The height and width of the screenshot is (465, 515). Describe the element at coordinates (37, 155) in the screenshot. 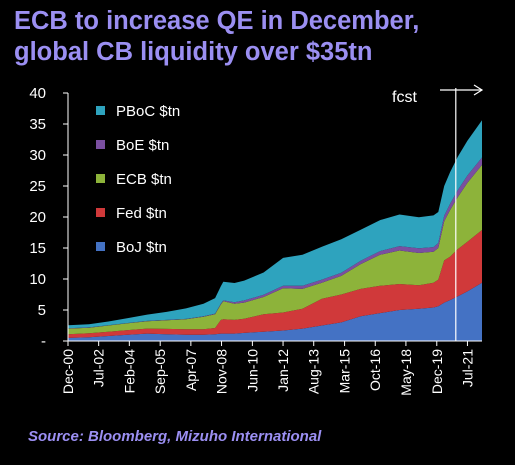

I see `y-tick-label: 30` at that location.